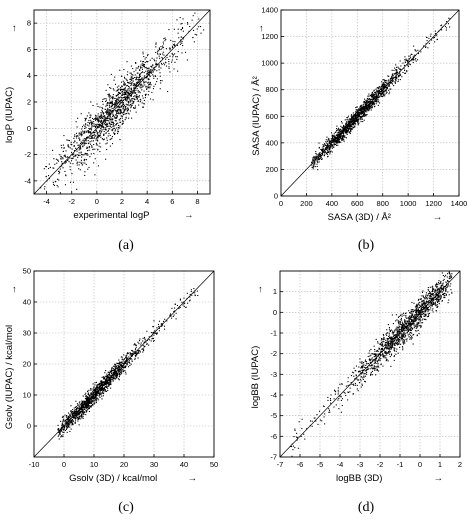 This screenshot has height=520, width=474. What do you see at coordinates (433, 203) in the screenshot?
I see `x-tick-label: 1200` at bounding box center [433, 203].